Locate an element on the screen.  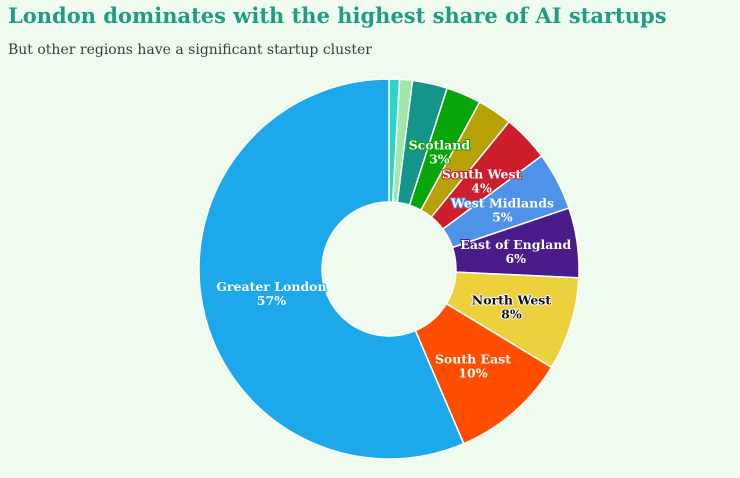
slice-label-name: East of England is located at coordinates (515, 244).